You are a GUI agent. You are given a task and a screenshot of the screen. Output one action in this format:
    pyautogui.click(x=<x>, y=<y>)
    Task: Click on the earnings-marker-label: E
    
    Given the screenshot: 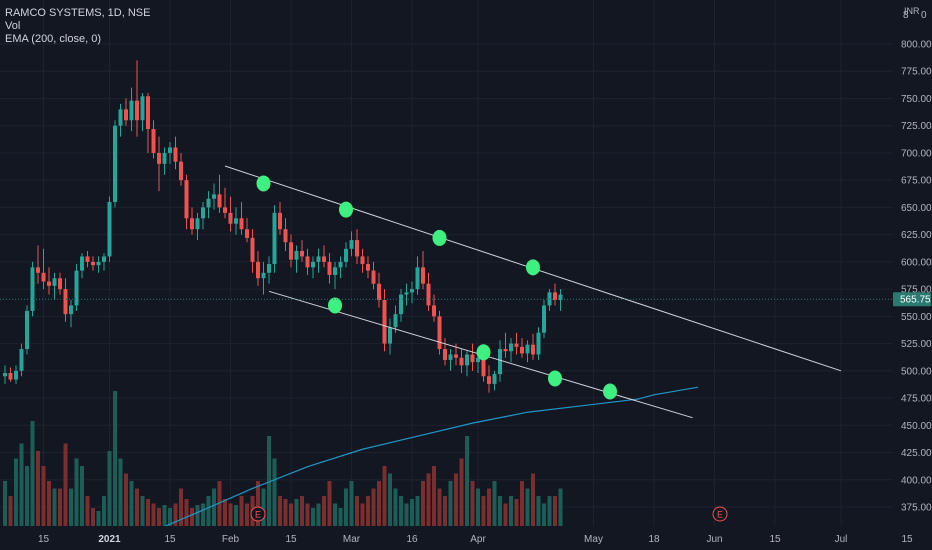 What is the action you would take?
    pyautogui.click(x=258, y=515)
    